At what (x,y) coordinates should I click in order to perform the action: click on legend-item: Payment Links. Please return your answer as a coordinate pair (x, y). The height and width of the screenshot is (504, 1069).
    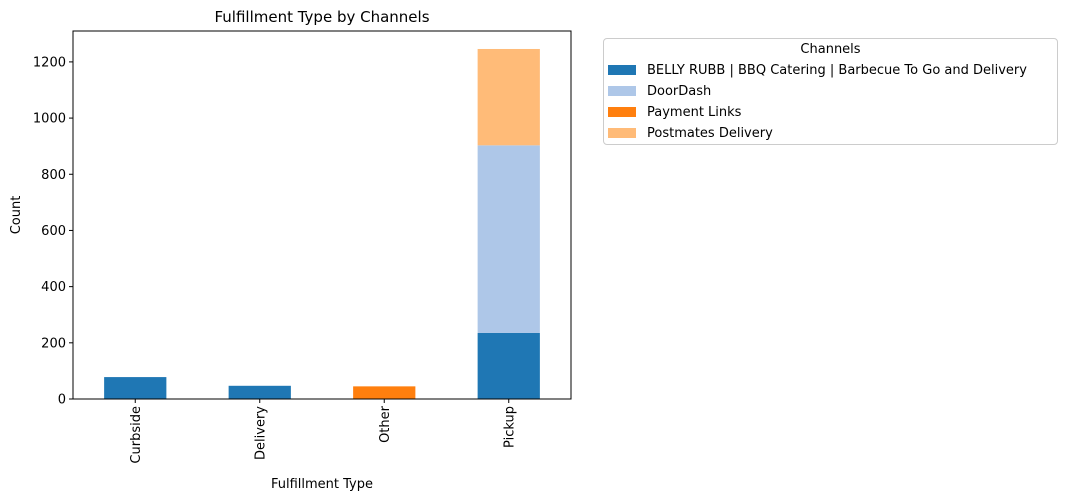
    Looking at the image, I should click on (675, 112).